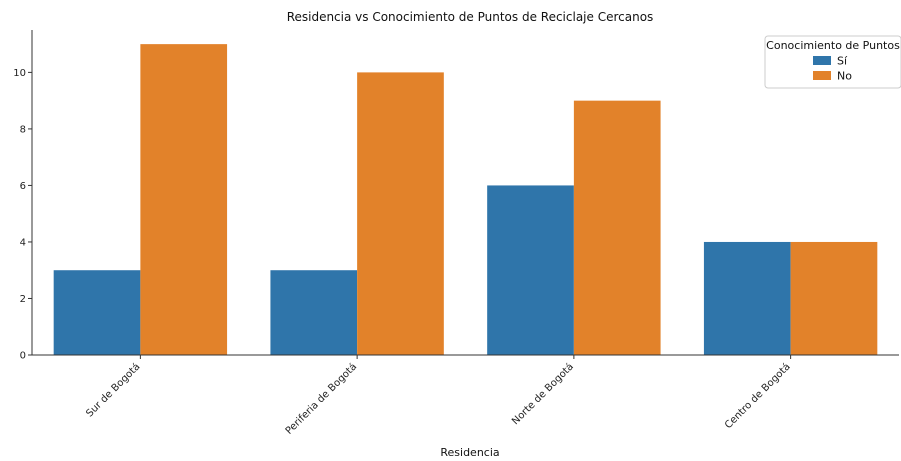 Image resolution: width=901 pixels, height=461 pixels. Describe the element at coordinates (842, 61) in the screenshot. I see `legend-label-si: Sí` at that location.